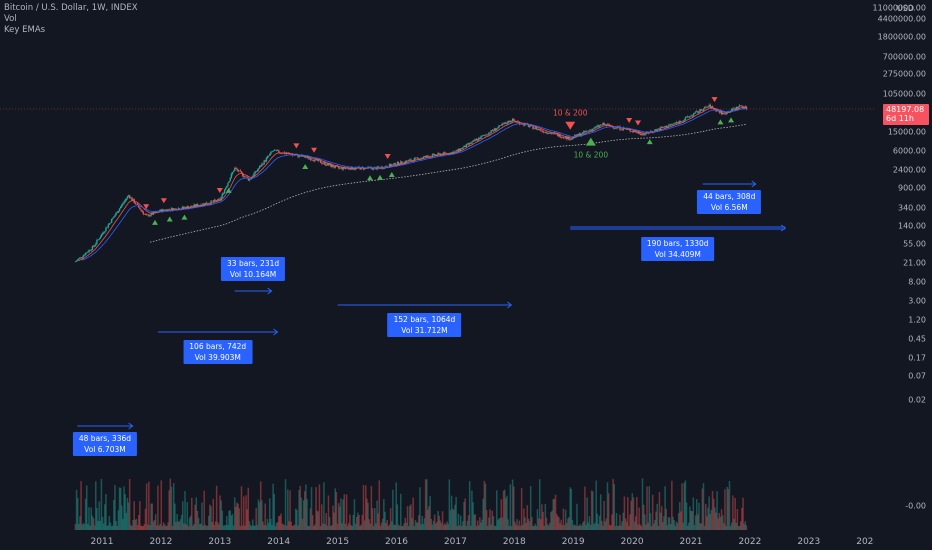  Describe the element at coordinates (720, 122) in the screenshot. I see `bullish-cross-marker` at that location.